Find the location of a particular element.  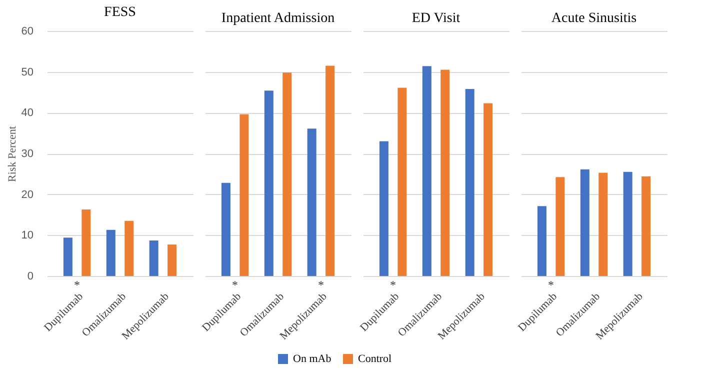

y-tick-label: 10 is located at coordinates (27, 236).